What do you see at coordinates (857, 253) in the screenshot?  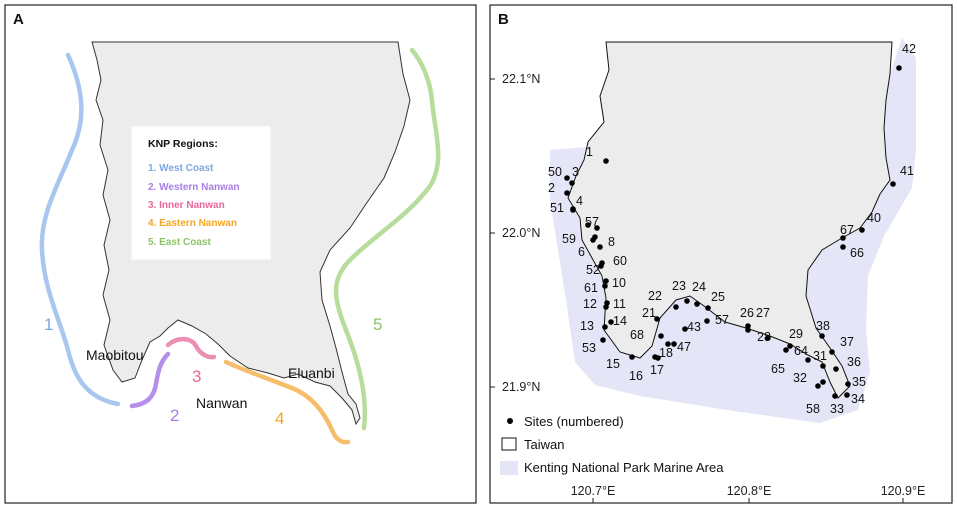 I see `site-label-66: 66` at bounding box center [857, 253].